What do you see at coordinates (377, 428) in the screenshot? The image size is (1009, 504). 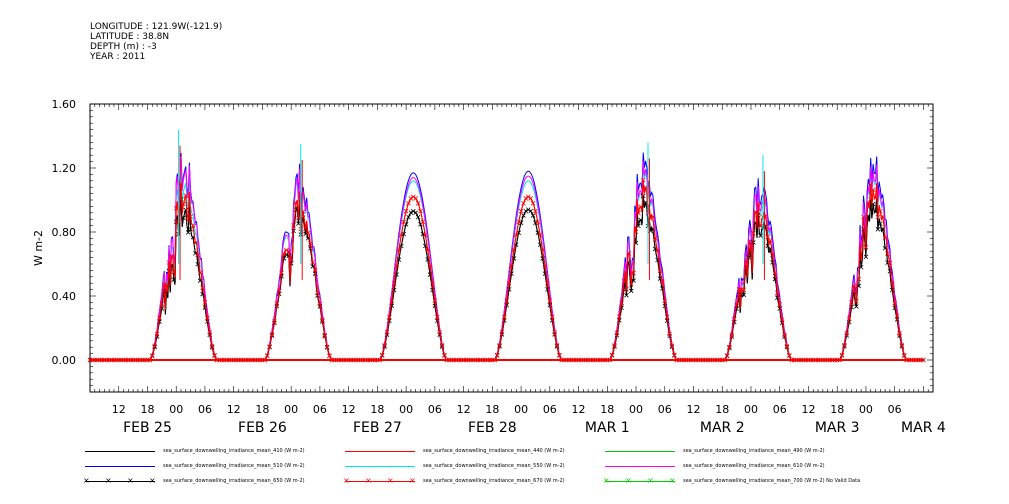 I see `day-label: FEB 27` at bounding box center [377, 428].